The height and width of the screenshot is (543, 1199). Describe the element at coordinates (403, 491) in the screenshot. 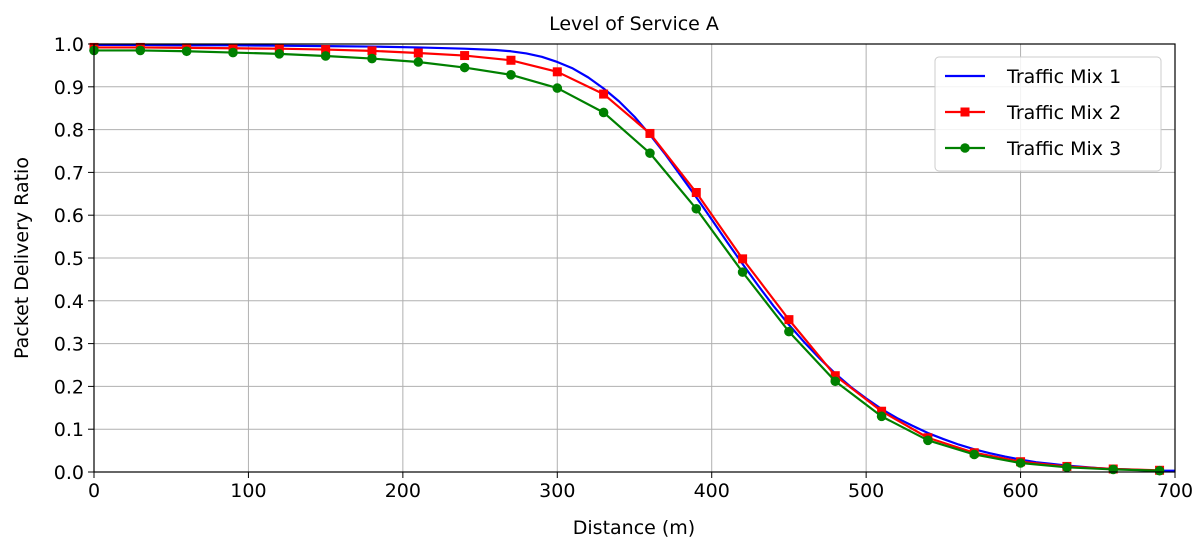

I see `x-tick-label: 200` at that location.